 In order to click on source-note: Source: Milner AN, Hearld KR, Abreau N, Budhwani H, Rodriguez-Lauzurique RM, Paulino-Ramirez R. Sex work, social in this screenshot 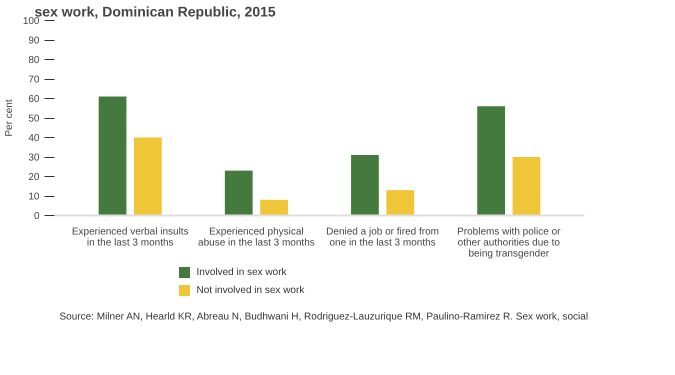, I will do `click(324, 317)`.